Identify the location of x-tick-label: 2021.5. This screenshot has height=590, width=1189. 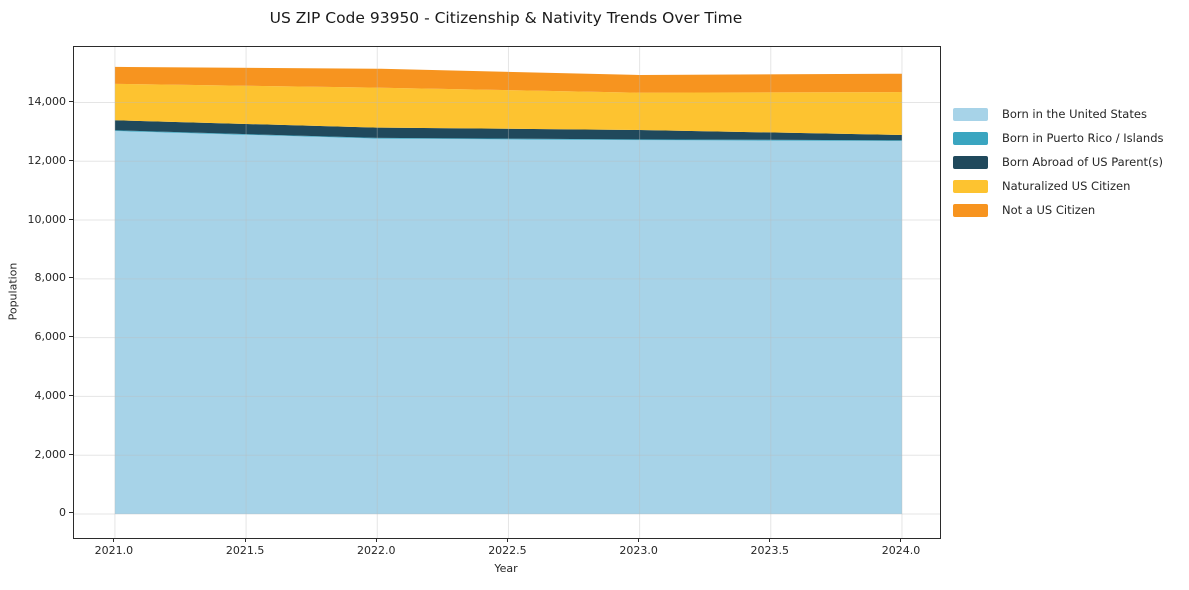
(245, 550).